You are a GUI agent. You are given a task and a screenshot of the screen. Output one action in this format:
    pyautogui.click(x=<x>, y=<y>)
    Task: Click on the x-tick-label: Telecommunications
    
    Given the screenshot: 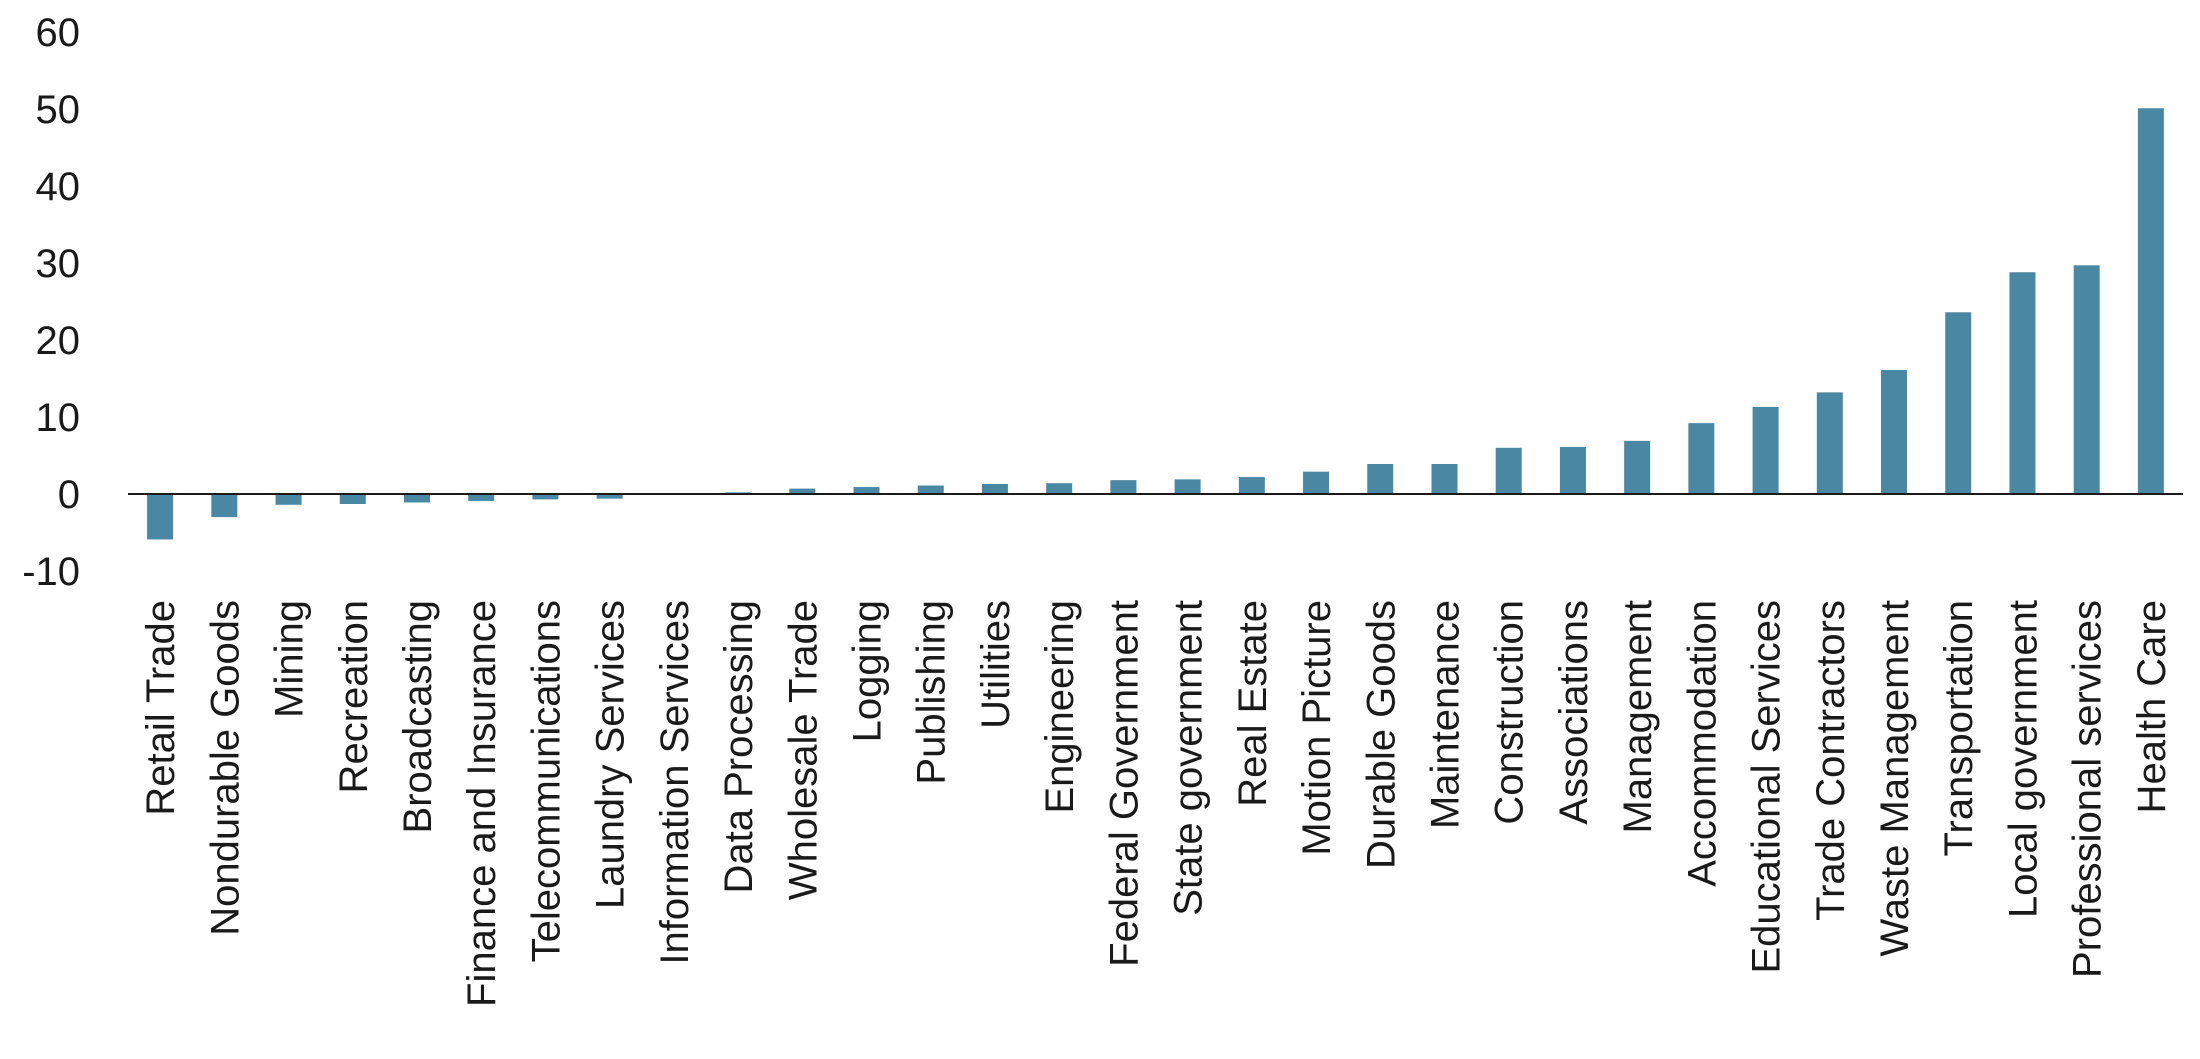 What is the action you would take?
    pyautogui.click(x=546, y=781)
    